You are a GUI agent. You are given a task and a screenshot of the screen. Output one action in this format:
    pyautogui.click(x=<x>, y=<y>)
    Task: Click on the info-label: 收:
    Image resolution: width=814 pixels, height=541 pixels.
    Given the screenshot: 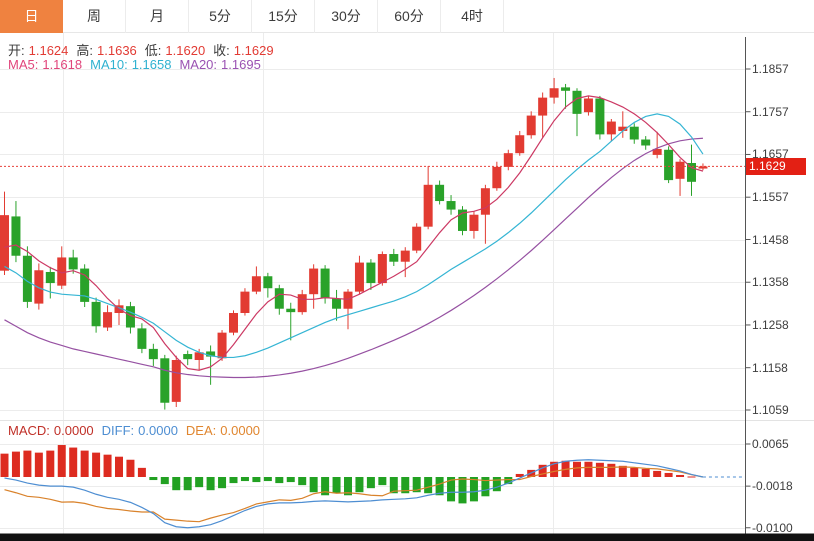 What is the action you would take?
    pyautogui.click(x=221, y=50)
    